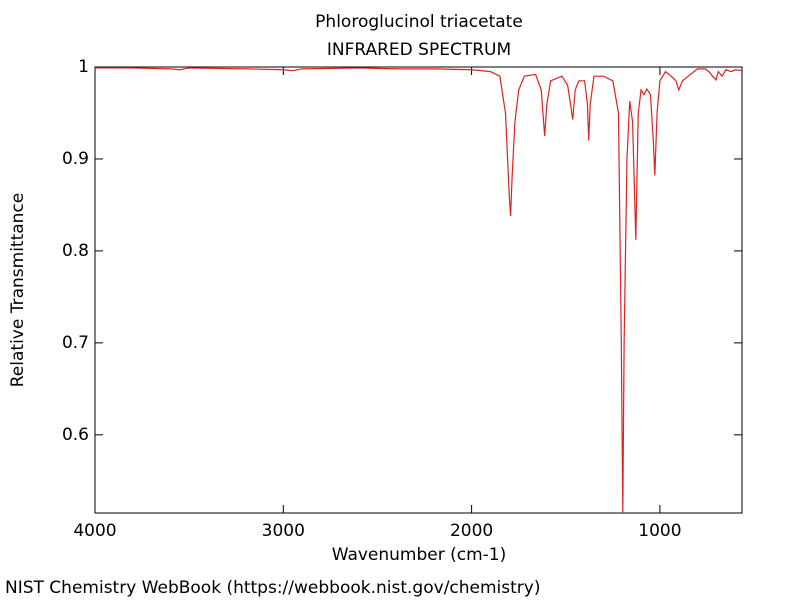 This screenshot has width=800, height=600. I want to click on y-axis-label: Relative Transmittance, so click(18, 290).